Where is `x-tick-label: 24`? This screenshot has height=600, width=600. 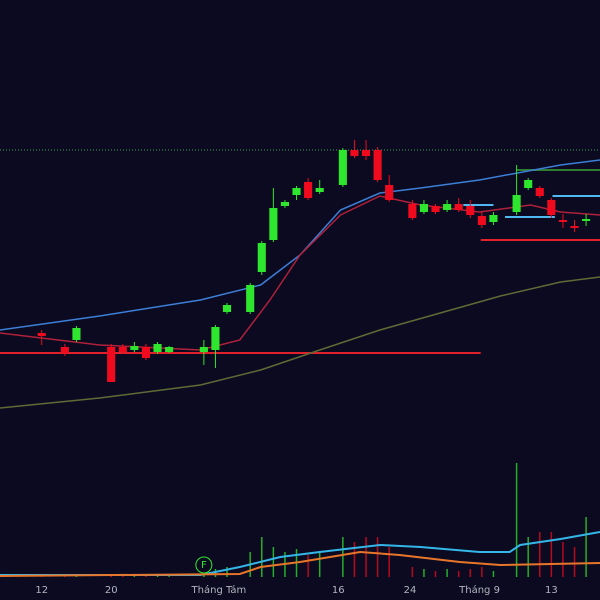
x-tick-label: 24 is located at coordinates (410, 590).